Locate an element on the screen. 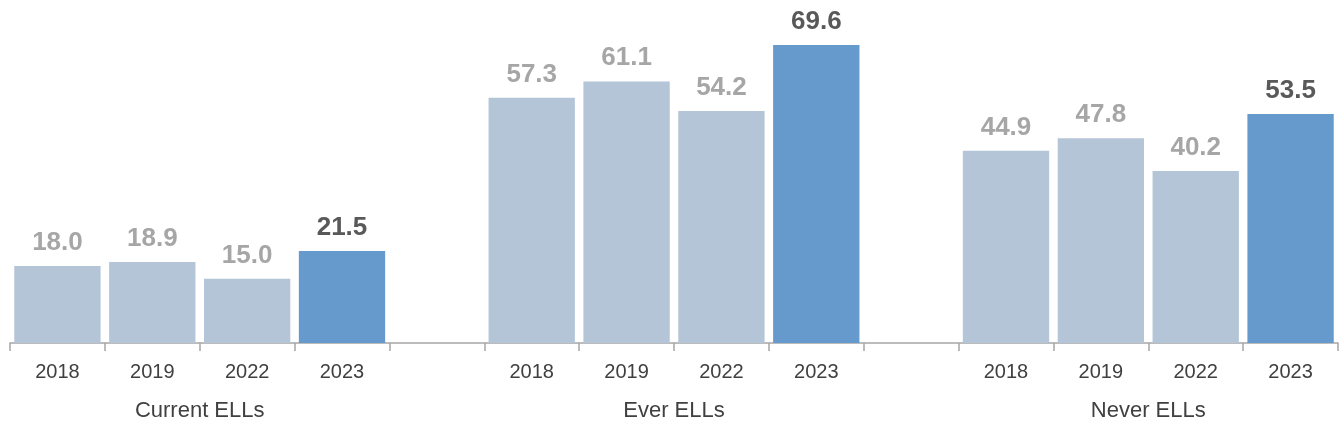  data-label: 53.5 is located at coordinates (1290, 88).